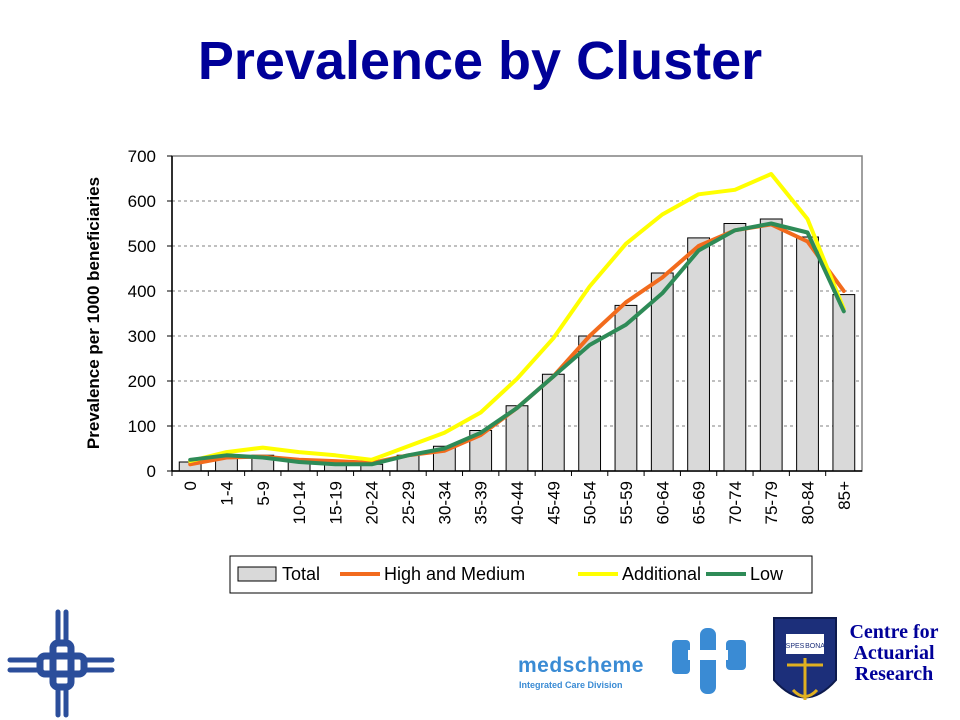 The width and height of the screenshot is (960, 720). I want to click on legend-label: Additional, so click(661, 574).